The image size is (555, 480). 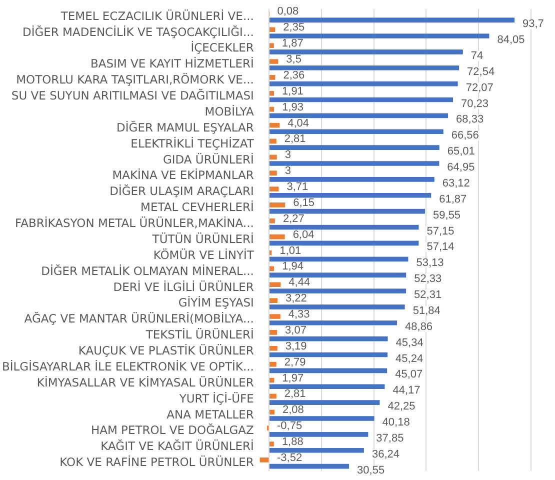 I want to click on y-tick-label: ELEKTRİKLİ TEÇHİZAT, so click(x=192, y=143).